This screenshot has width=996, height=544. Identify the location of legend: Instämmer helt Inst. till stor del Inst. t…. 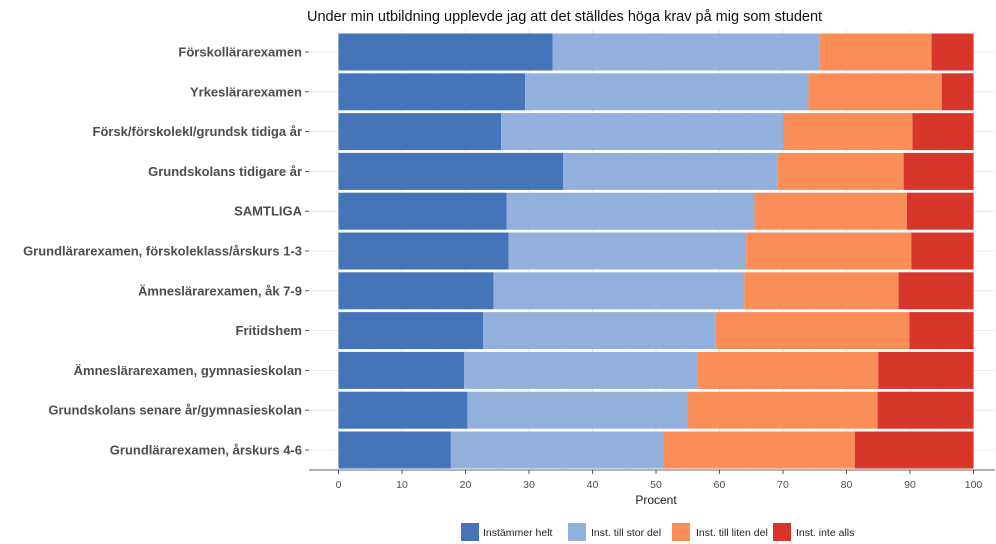
(657, 532).